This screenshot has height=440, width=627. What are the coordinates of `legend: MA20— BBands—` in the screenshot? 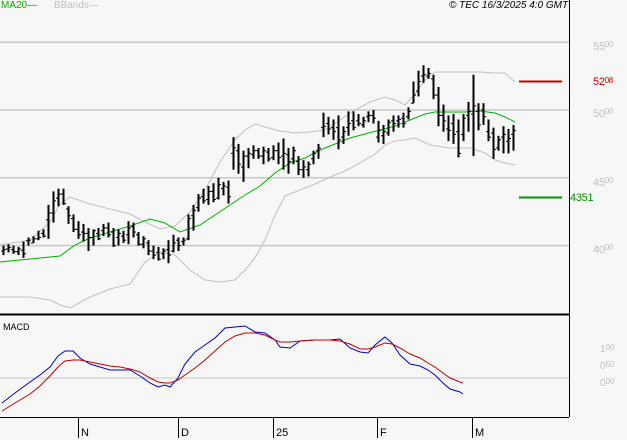 It's located at (50, 6).